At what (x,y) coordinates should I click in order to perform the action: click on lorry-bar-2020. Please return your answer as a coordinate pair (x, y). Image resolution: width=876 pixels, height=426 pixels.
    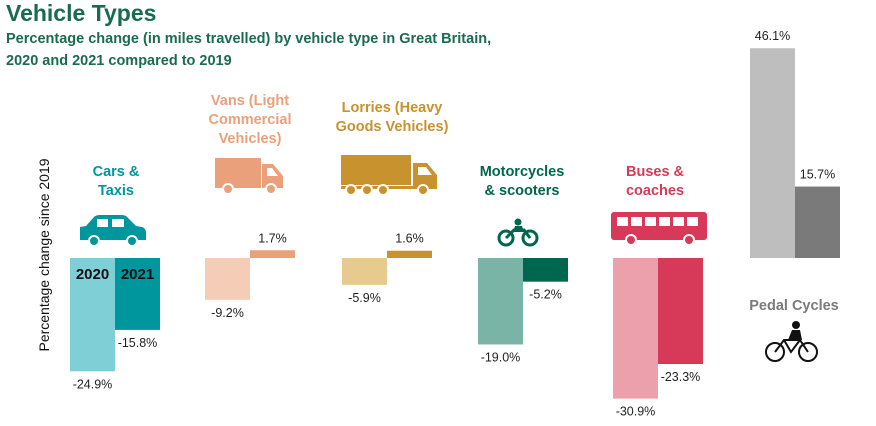
    Looking at the image, I should click on (364, 271).